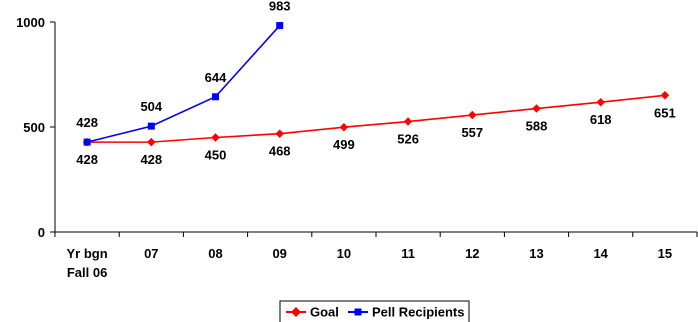 The width and height of the screenshot is (698, 322). Describe the element at coordinates (665, 253) in the screenshot. I see `x-tick-label: 15` at that location.